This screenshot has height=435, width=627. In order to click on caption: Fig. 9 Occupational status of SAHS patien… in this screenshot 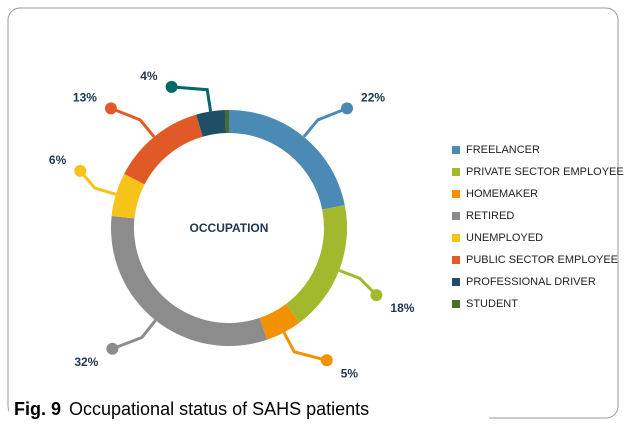, I will do `click(191, 409)`.